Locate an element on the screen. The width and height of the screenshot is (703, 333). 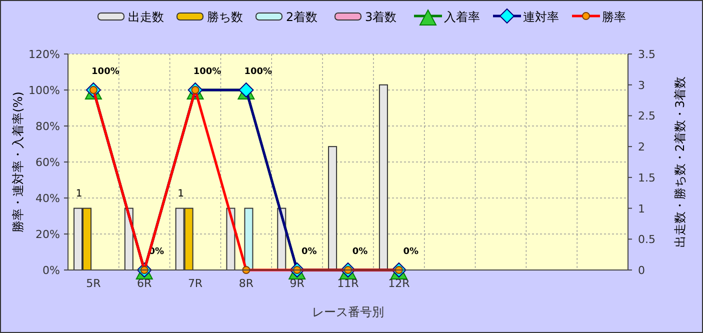
y-tick-label: 20% is located at coordinates (48, 234).